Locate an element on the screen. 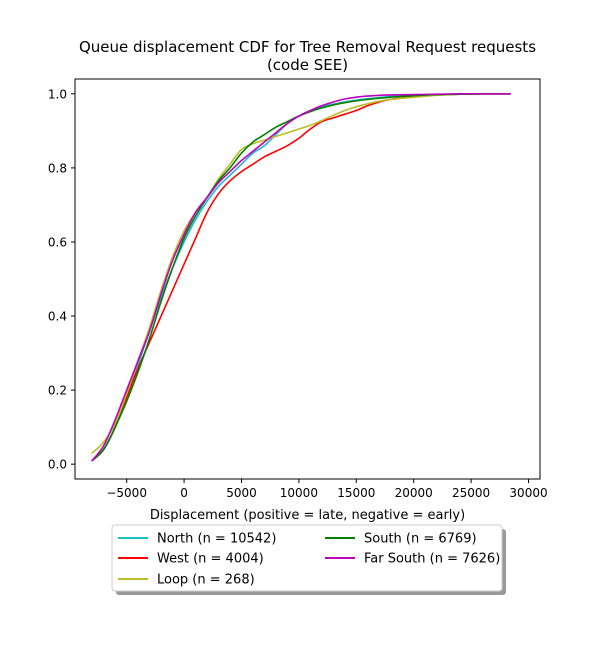 This screenshot has height=654, width=600. legend-entry-5: Far South (n = 7626) is located at coordinates (412, 559).